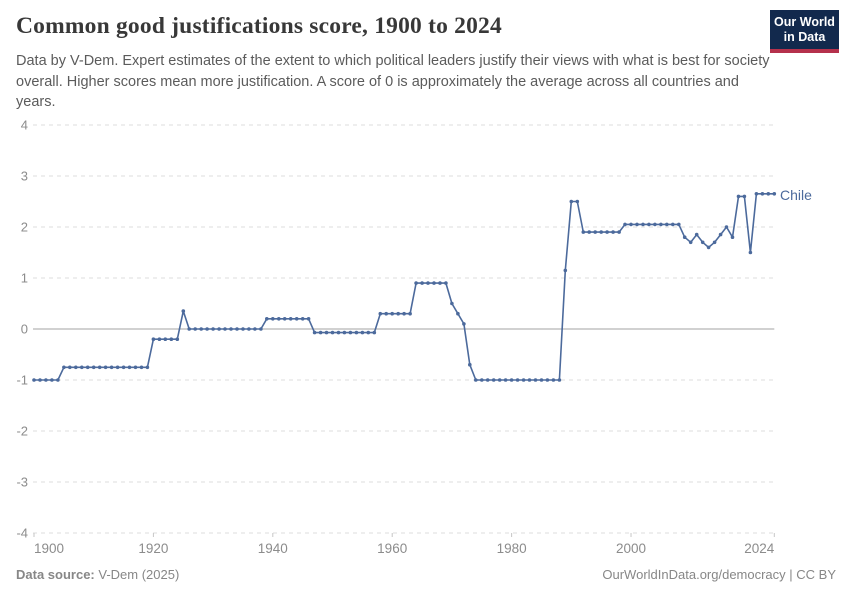 The height and width of the screenshot is (600, 850). I want to click on data-point-2017, so click(732, 237).